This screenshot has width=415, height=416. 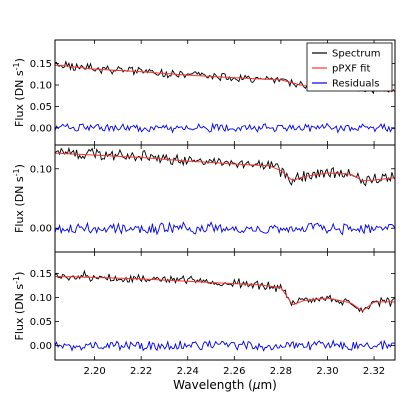 What do you see at coordinates (234, 371) in the screenshot?
I see `x-tick-label: 2.26` at bounding box center [234, 371].